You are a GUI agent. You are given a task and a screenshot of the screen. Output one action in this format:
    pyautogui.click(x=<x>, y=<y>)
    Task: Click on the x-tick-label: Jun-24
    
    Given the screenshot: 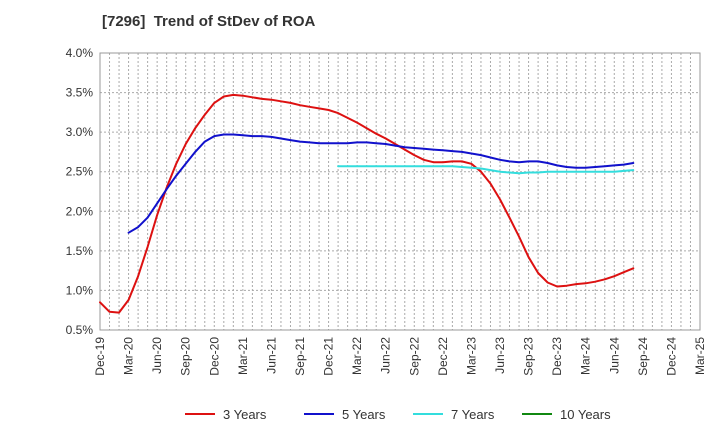 What is the action you would take?
    pyautogui.click(x=614, y=355)
    